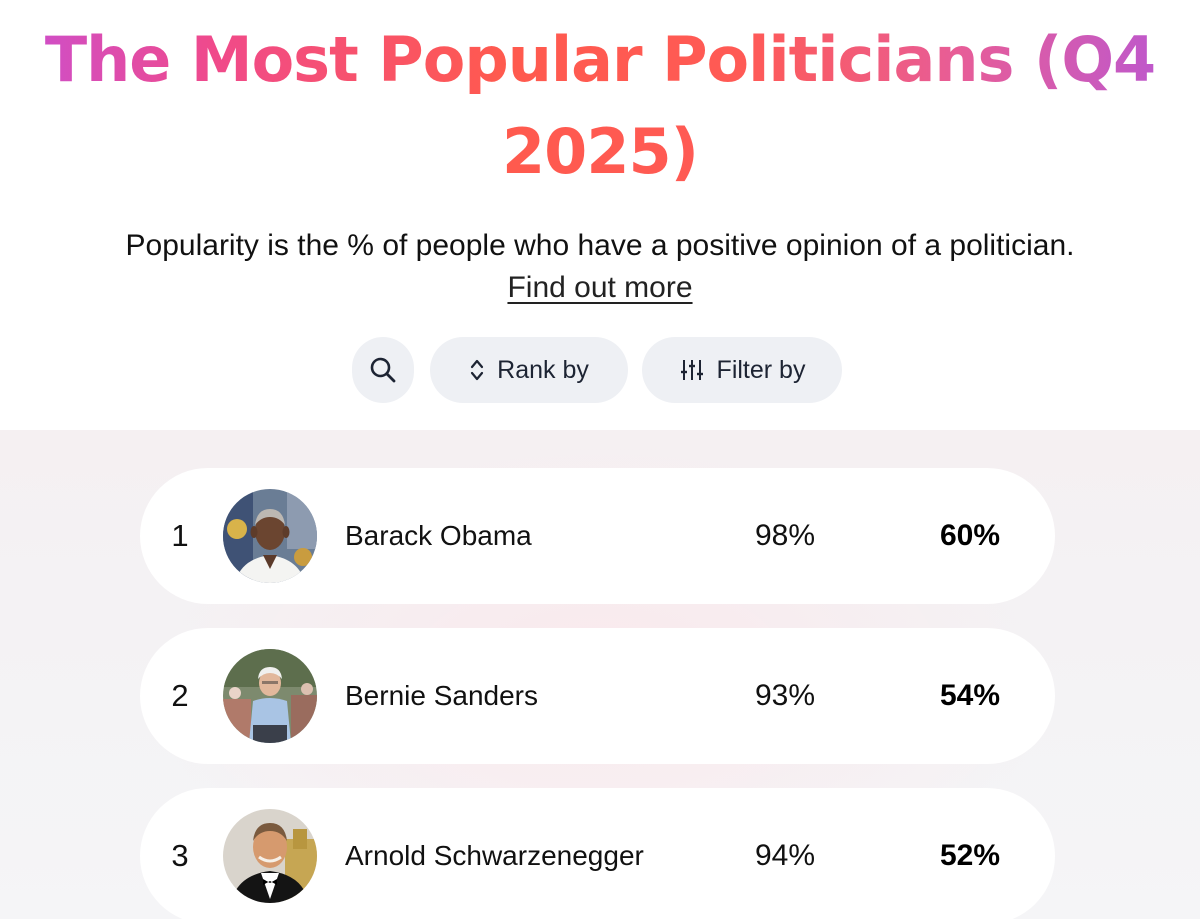  What do you see at coordinates (785, 695) in the screenshot?
I see `fame-value: 93%` at bounding box center [785, 695].